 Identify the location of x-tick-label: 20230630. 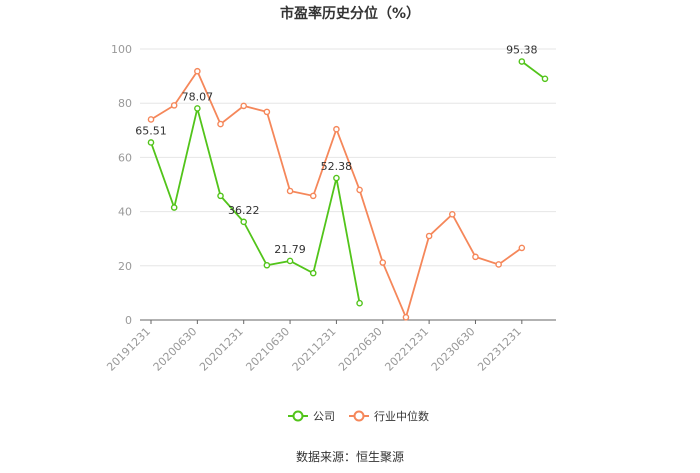
(453, 349).